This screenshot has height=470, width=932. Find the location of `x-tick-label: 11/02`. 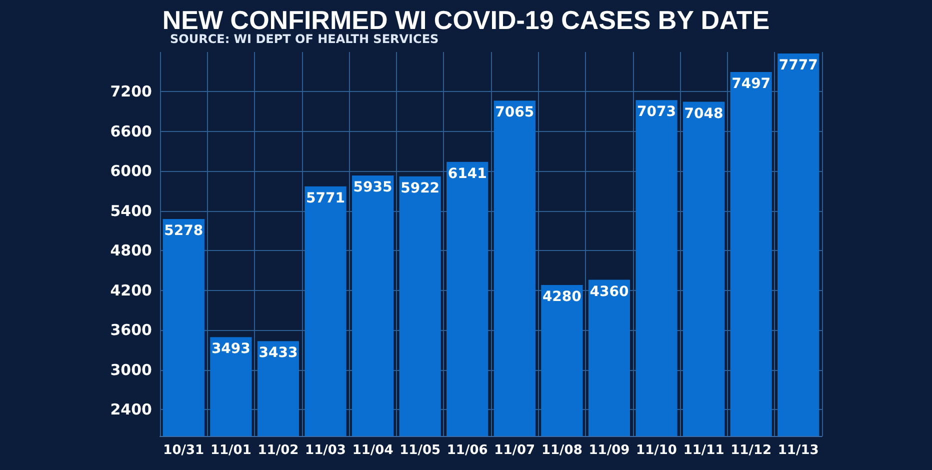

x-tick-label: 11/02 is located at coordinates (278, 450).